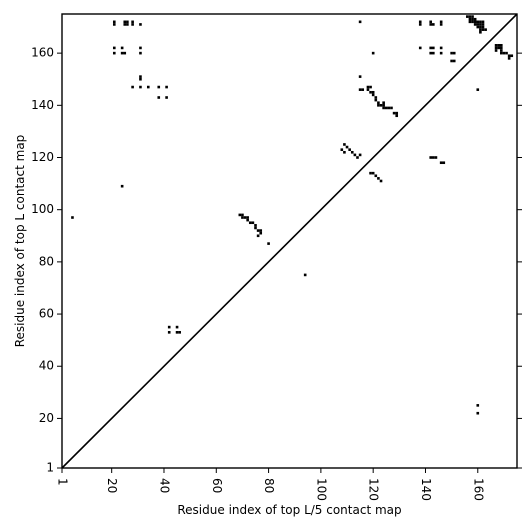 The image size is (531, 531). I want to click on y-tick-label: 160, so click(42, 53).